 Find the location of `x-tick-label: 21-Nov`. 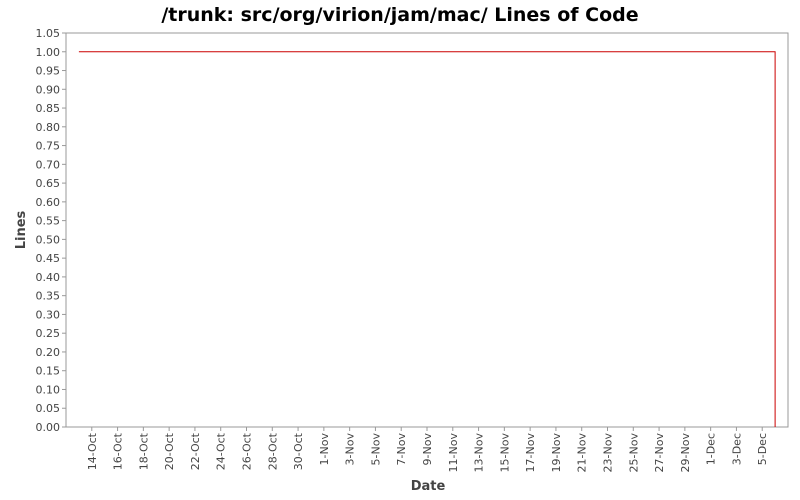

x-tick-label: 21-Nov is located at coordinates (582, 453).